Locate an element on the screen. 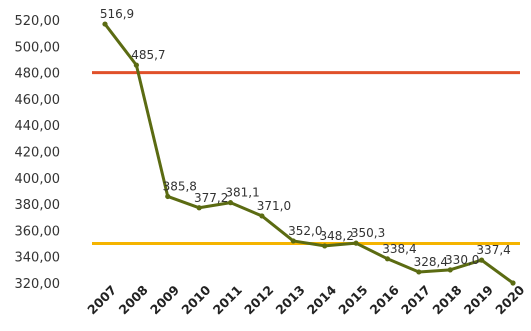 This screenshot has width=531, height=331. y-tick-label: 440,00 is located at coordinates (38, 126).